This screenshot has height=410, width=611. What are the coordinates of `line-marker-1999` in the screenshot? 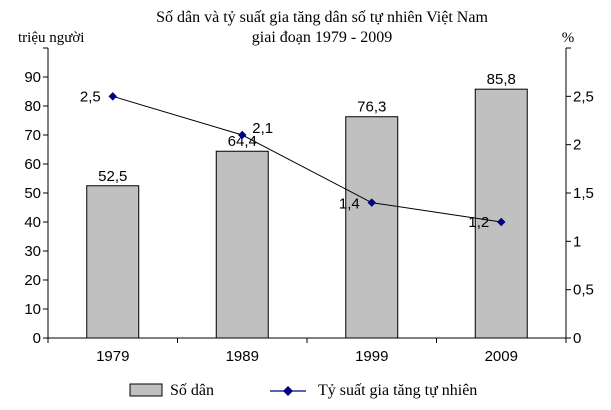 It's located at (371, 202).